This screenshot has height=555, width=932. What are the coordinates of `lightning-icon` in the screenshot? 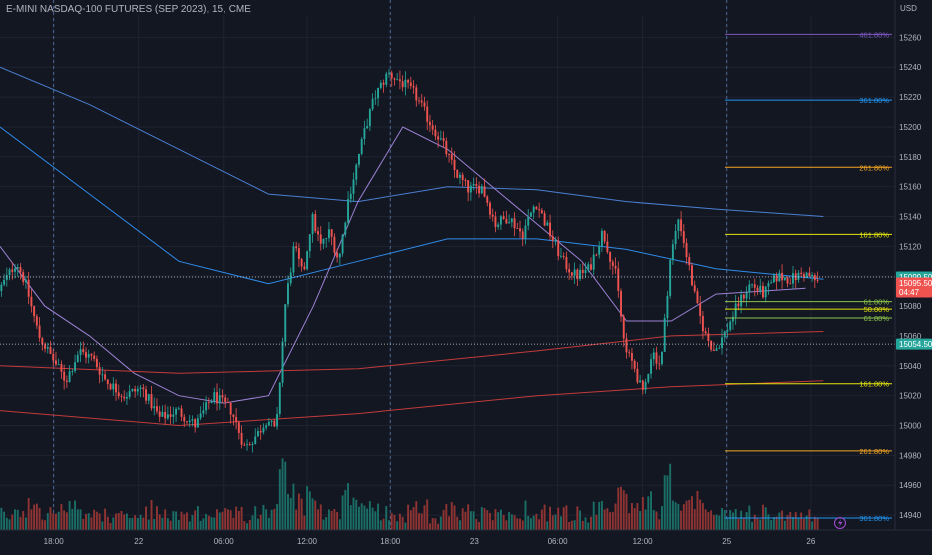 It's located at (840, 523).